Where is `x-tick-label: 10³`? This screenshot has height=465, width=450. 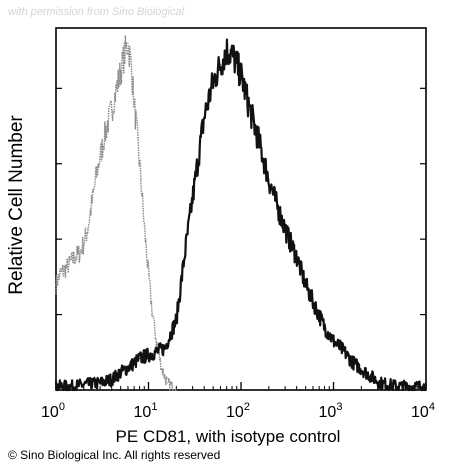 x-tick-label: 10³ is located at coordinates (331, 411).